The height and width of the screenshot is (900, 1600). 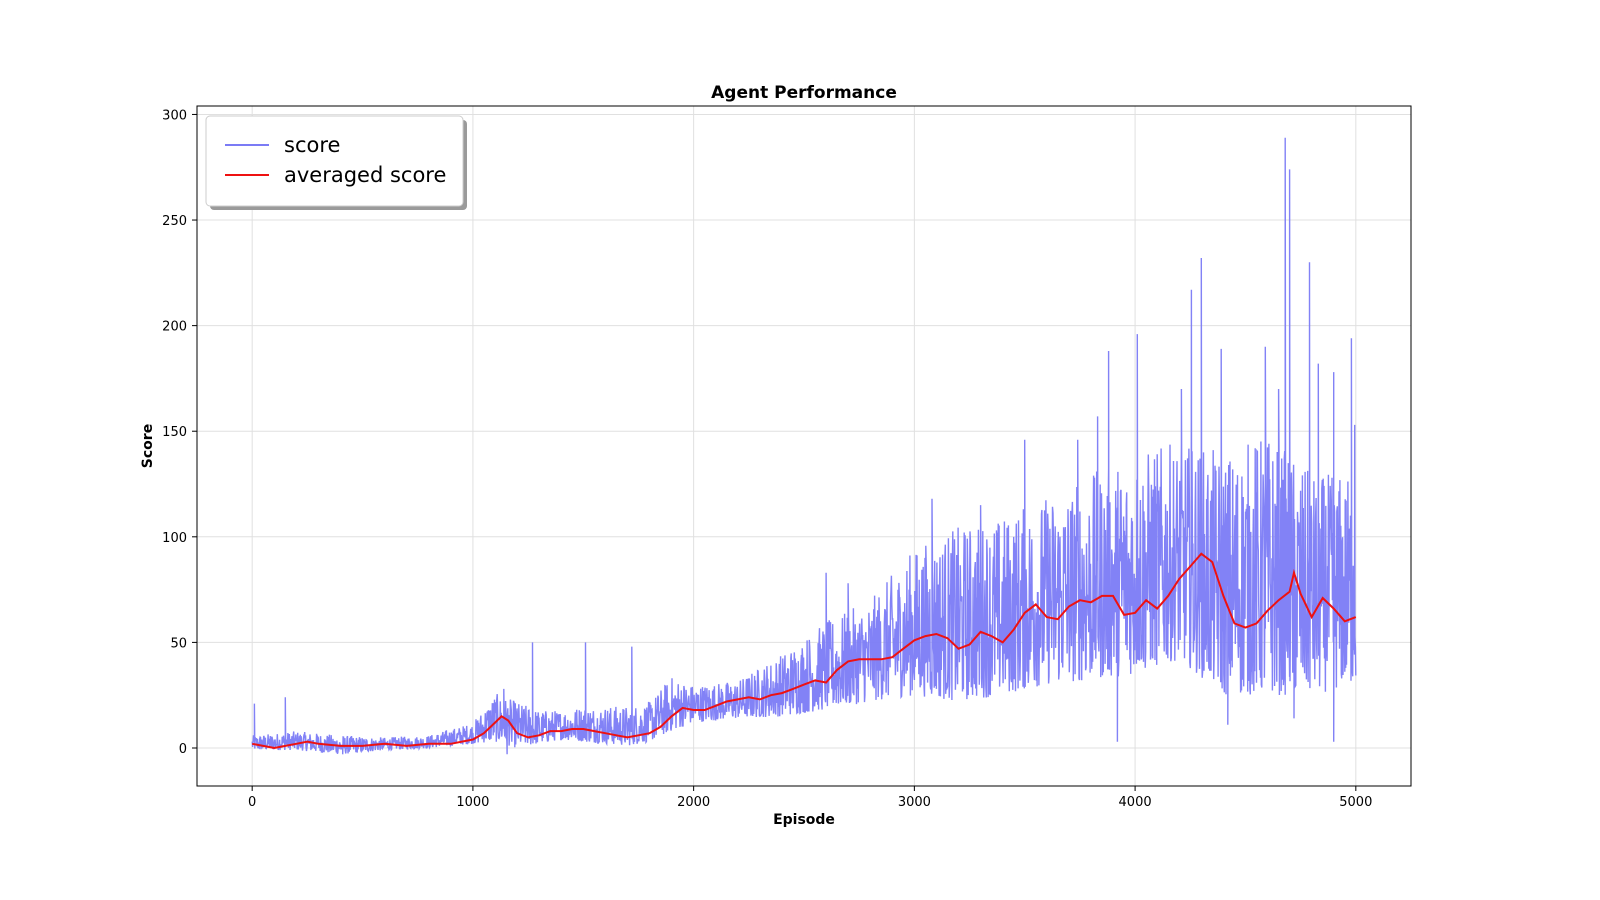 I want to click on y-tick-label: 150, so click(x=174, y=432).